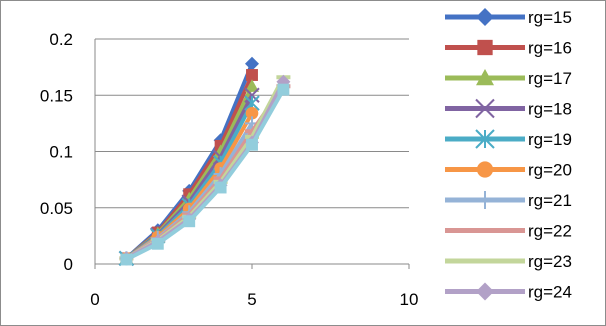  I want to click on x-tick-label: 5, so click(251, 299).